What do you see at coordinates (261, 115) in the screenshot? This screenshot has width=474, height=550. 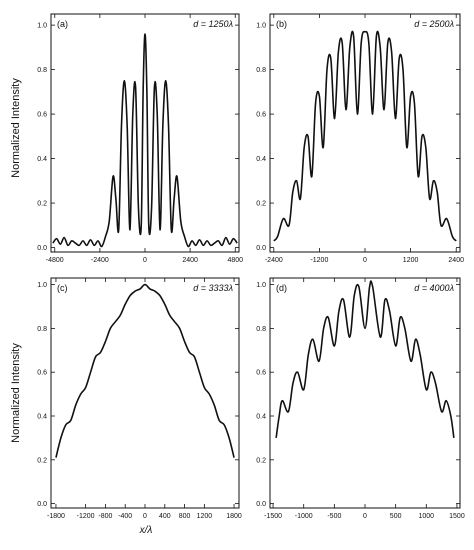 I see `chart-1-y-tick-label: 0.6` at bounding box center [261, 115].